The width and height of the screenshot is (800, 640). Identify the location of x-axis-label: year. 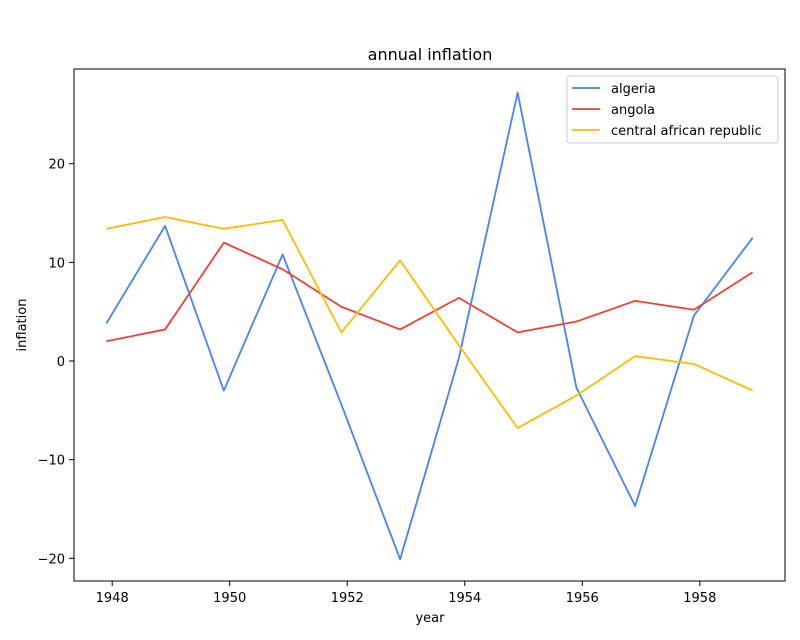
(430, 618).